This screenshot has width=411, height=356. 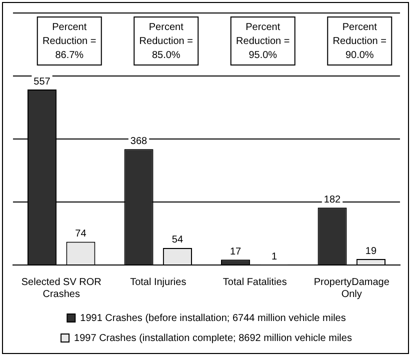 I want to click on annotation: Percent Reduction = 90.0%, so click(x=359, y=41).